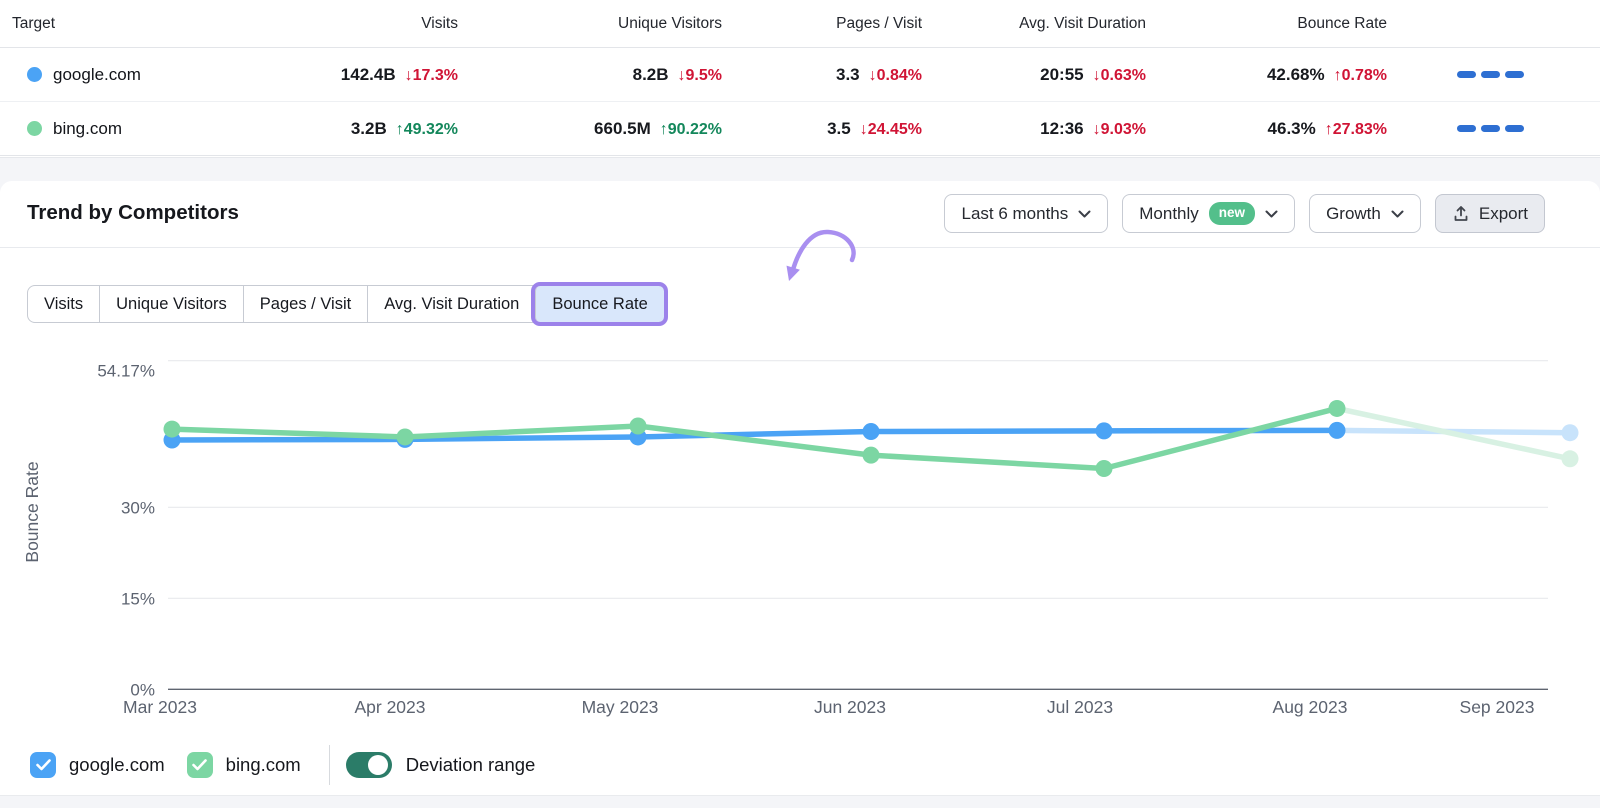 The height and width of the screenshot is (808, 1600). Describe the element at coordinates (1461, 213) in the screenshot. I see `export-upload-icon` at that location.